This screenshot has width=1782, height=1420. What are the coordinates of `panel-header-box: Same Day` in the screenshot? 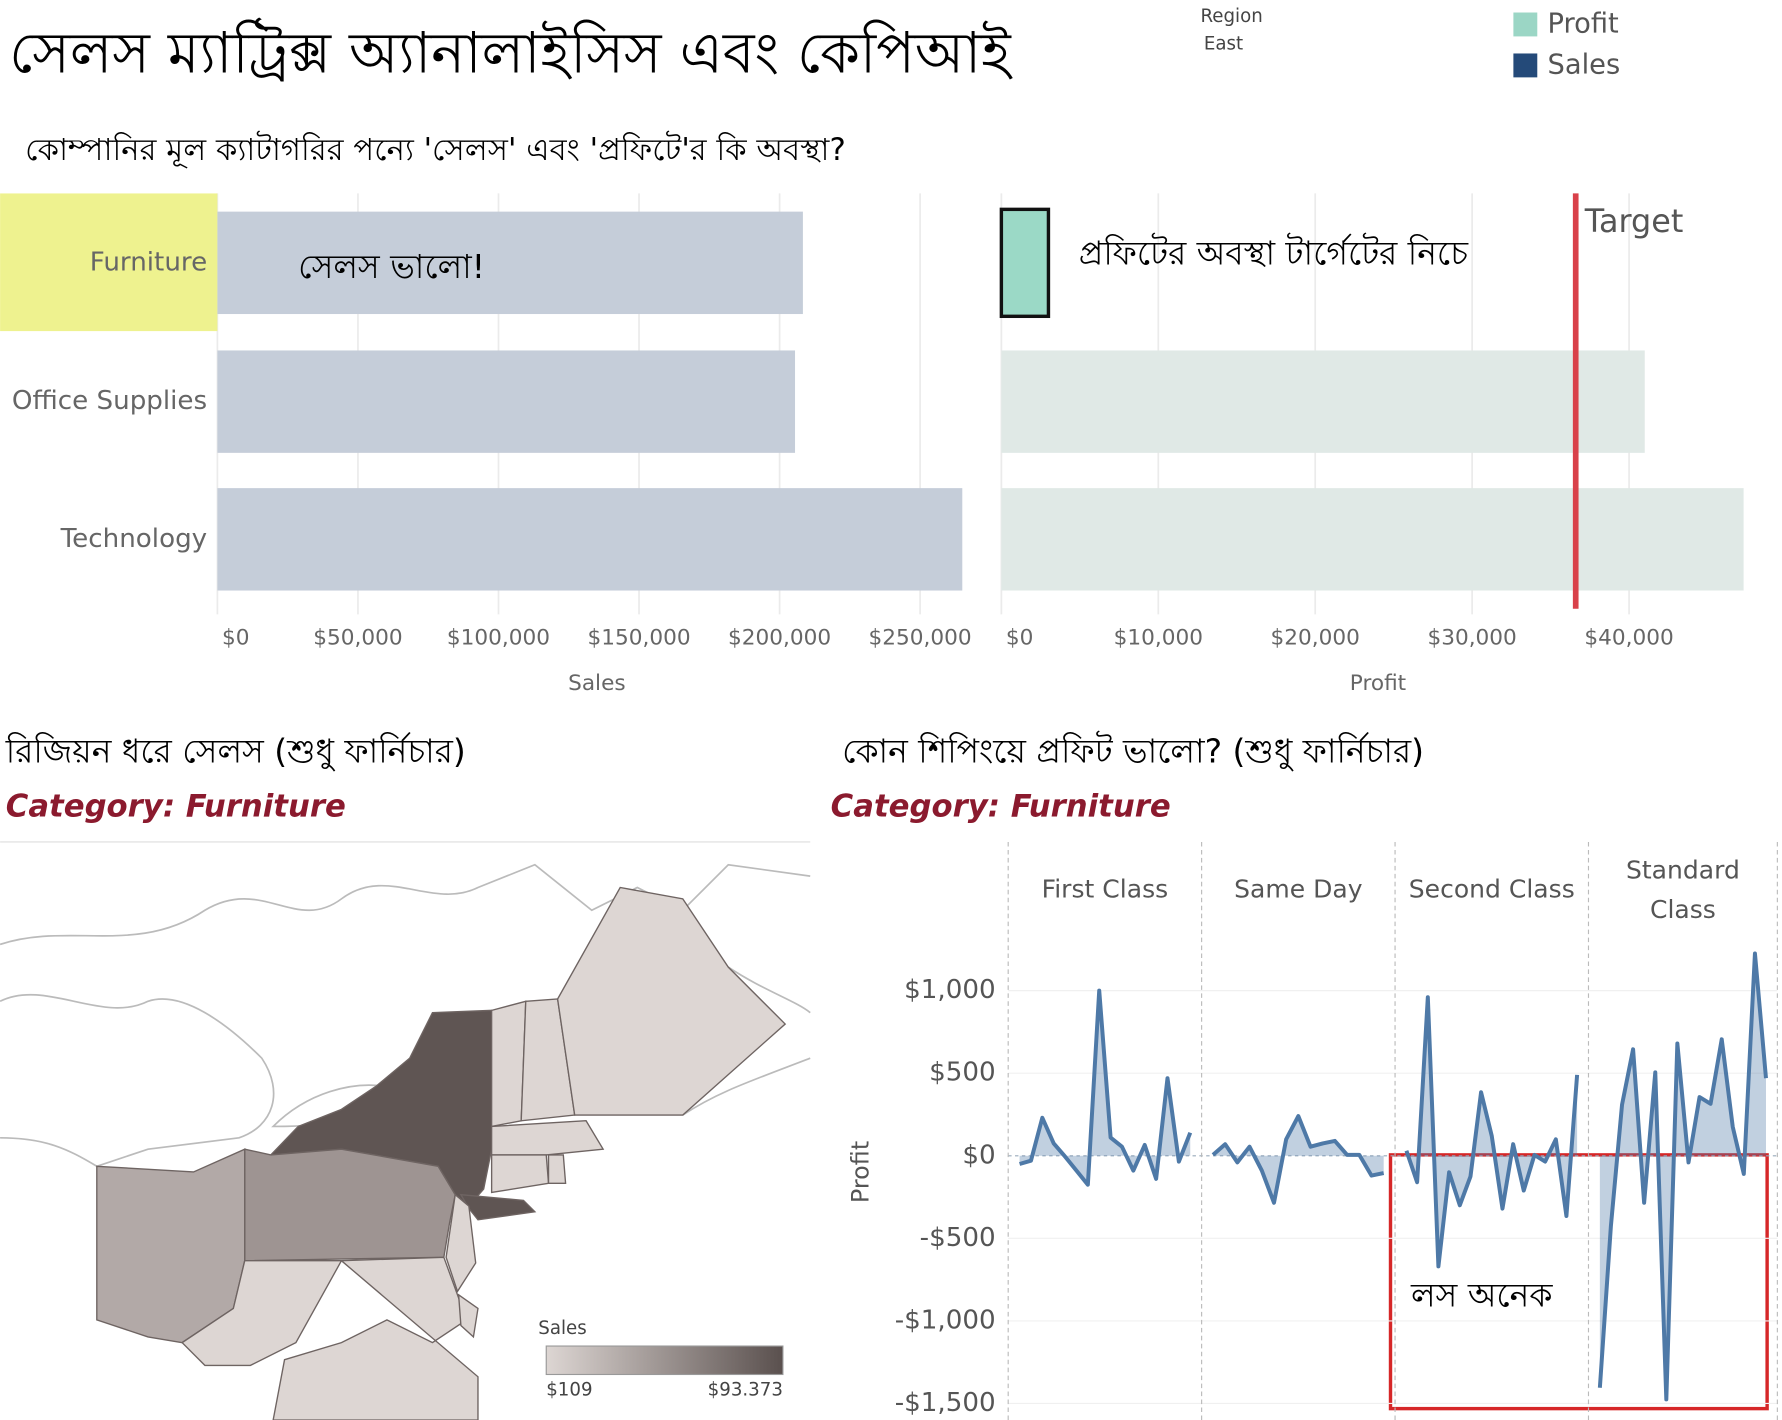 It's located at (1298, 890).